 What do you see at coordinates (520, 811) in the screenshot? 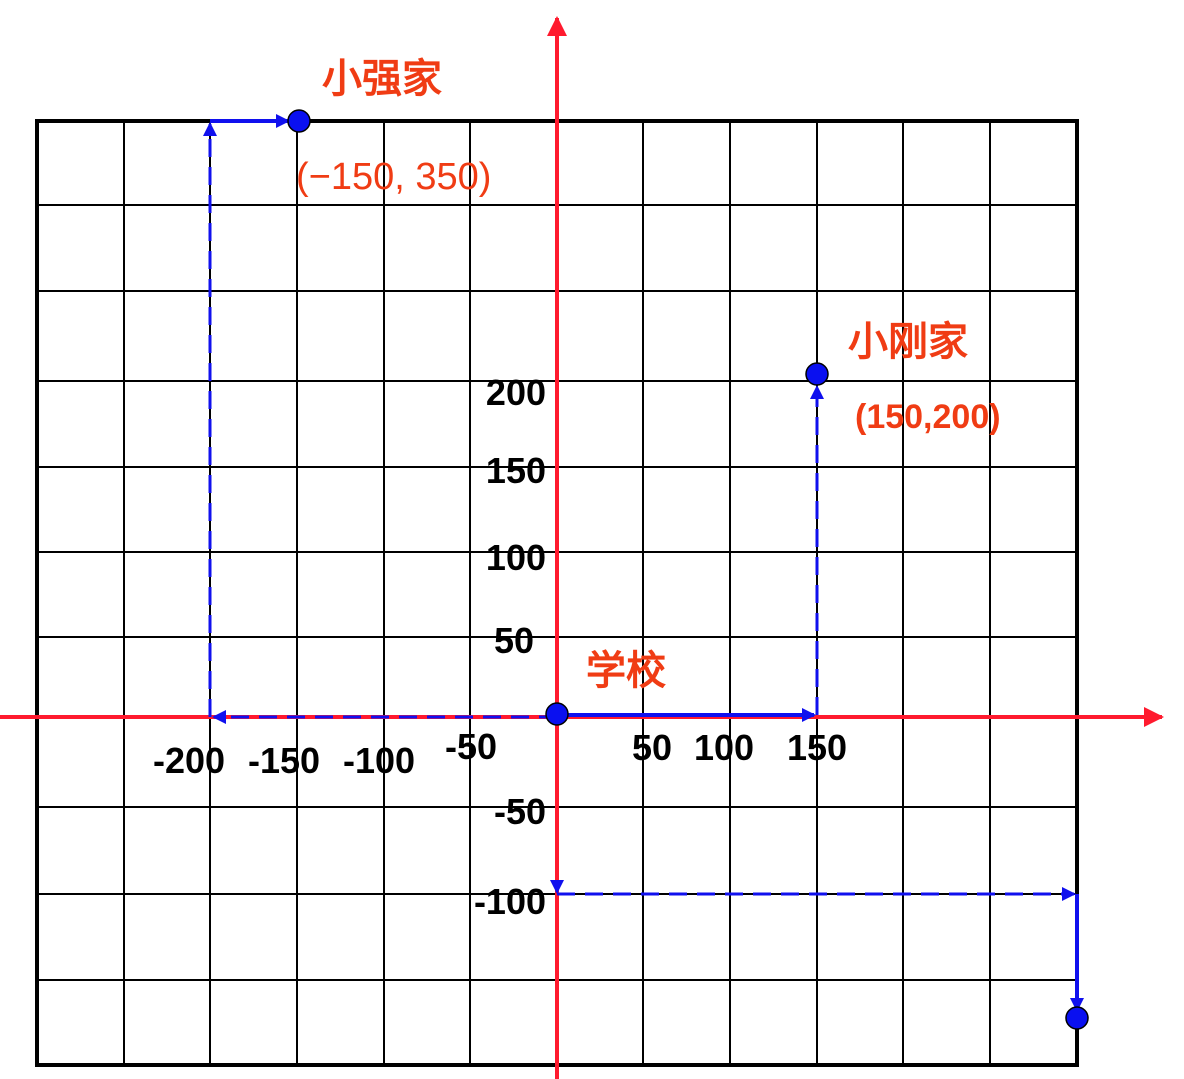
I see `y-tick-label: -50` at bounding box center [520, 811].